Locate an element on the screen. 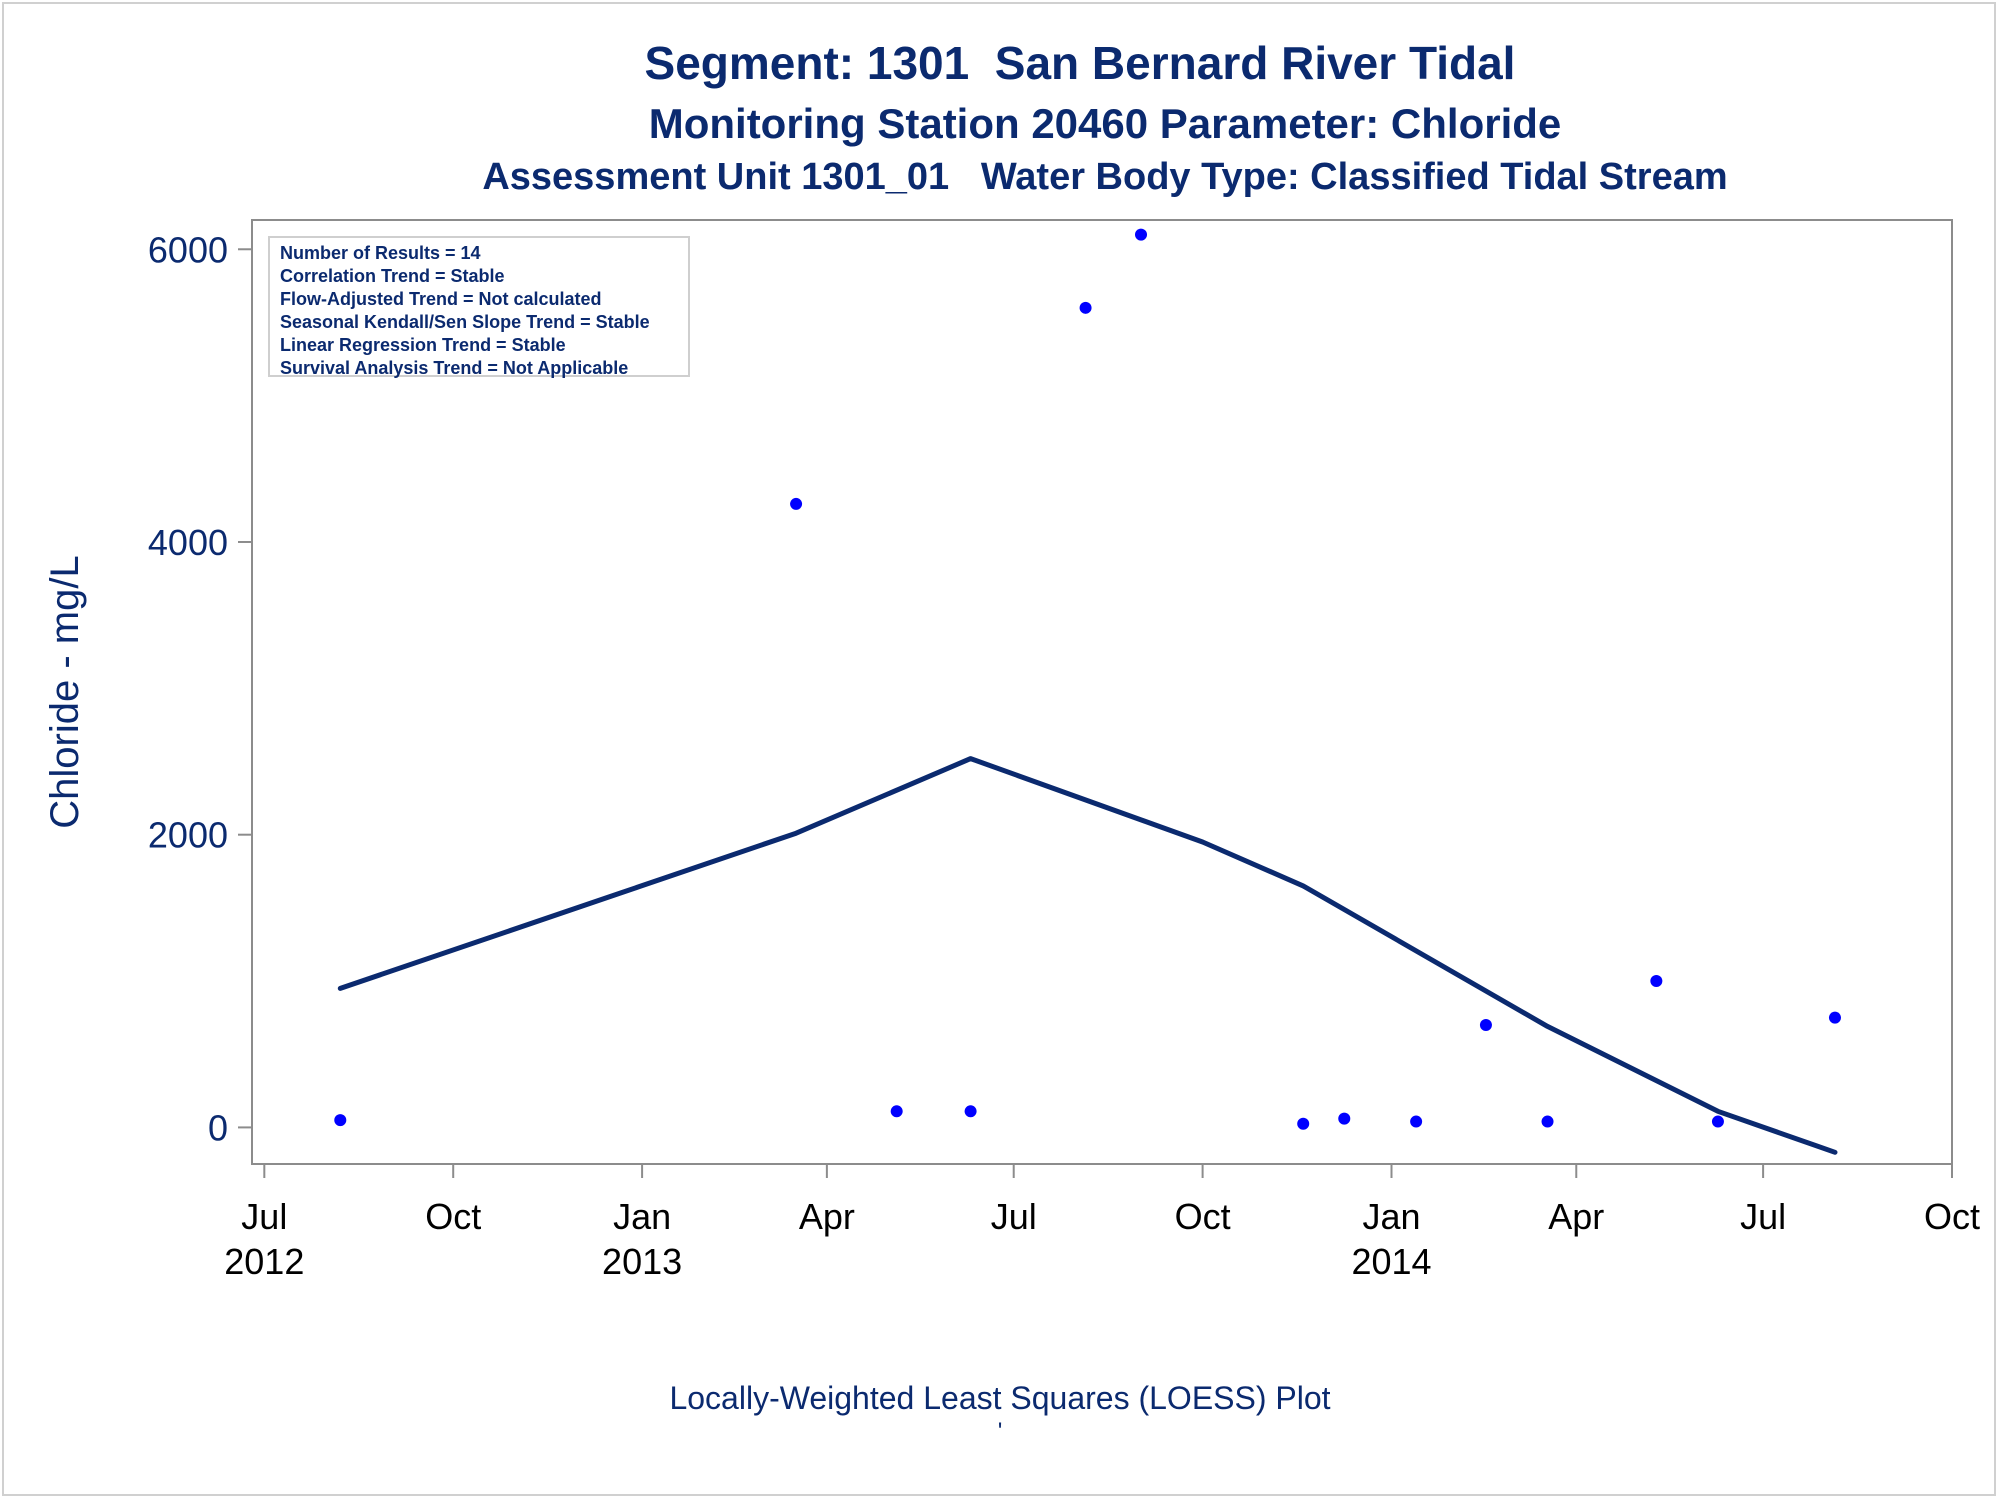 The image size is (2000, 1500). y-tick-label: 4000 is located at coordinates (188, 542).